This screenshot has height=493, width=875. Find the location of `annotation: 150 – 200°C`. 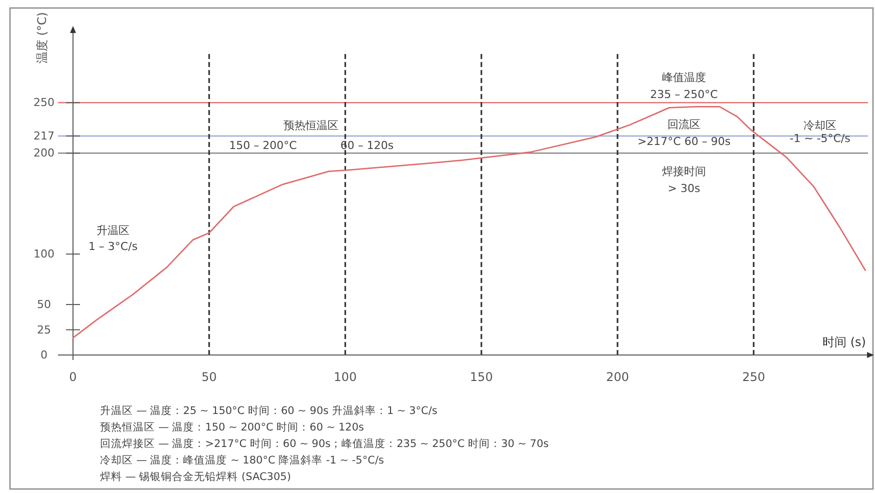

annotation: 150 – 200°C is located at coordinates (263, 145).